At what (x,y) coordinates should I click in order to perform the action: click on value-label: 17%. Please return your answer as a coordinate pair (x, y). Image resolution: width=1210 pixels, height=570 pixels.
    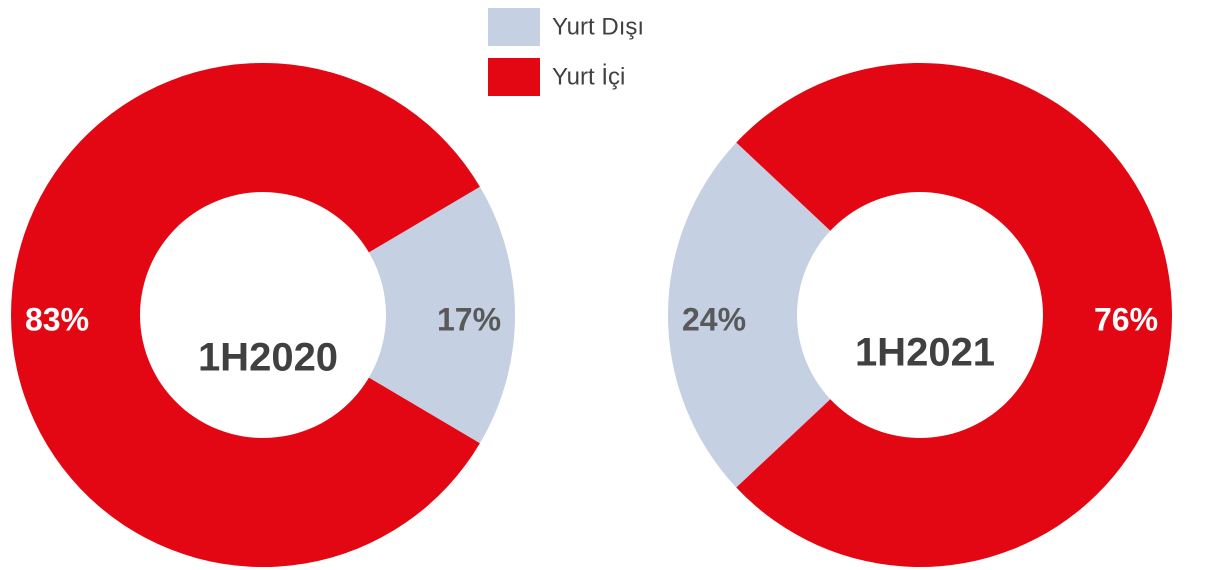
    Looking at the image, I should click on (469, 319).